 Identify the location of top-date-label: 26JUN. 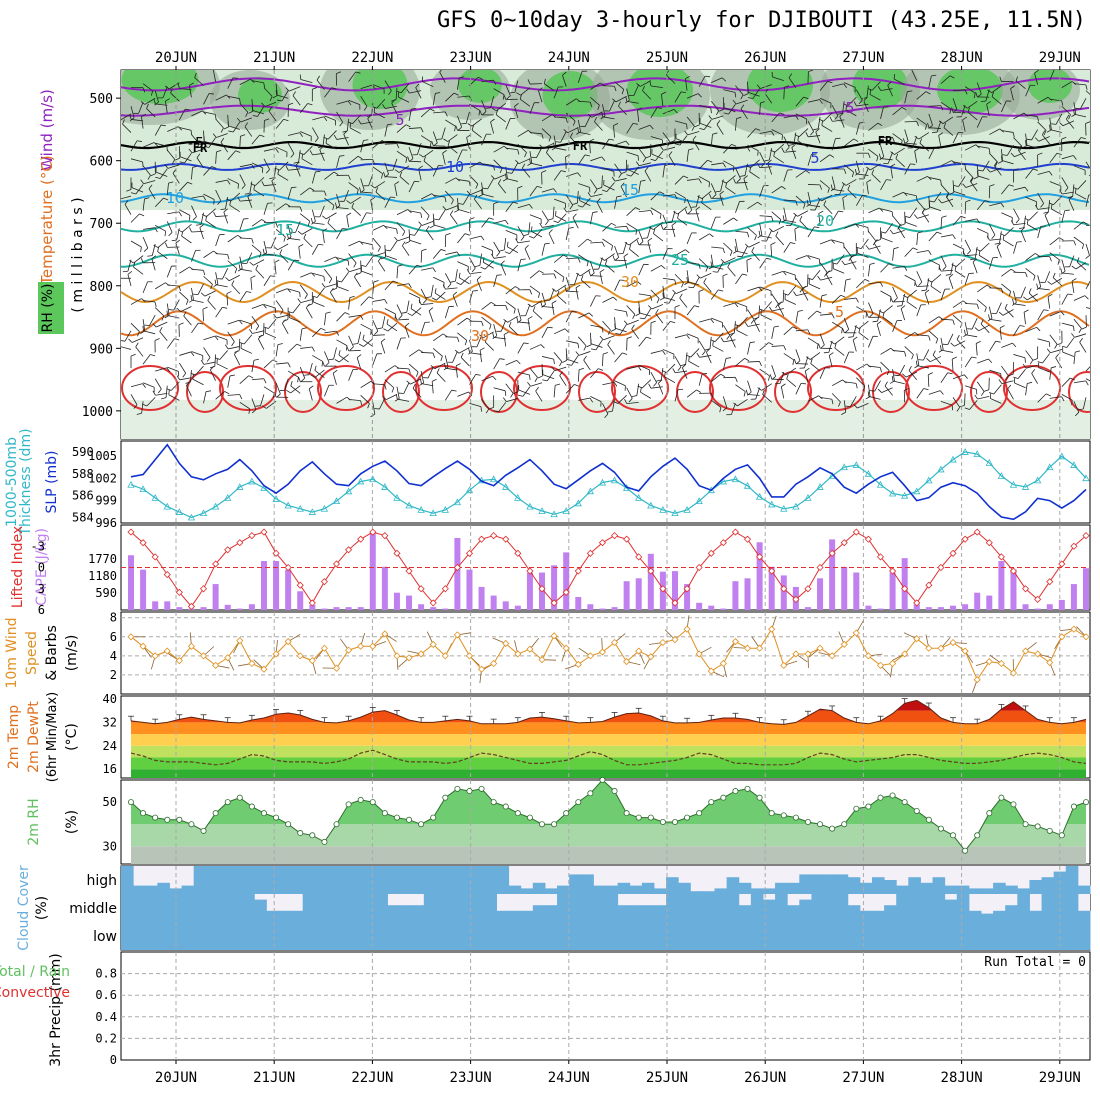
(765, 58).